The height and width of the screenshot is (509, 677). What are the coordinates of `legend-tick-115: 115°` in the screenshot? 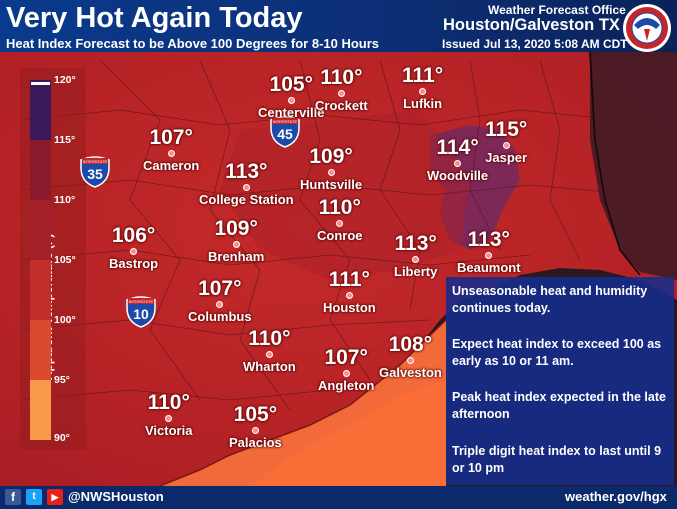 It's located at (65, 140).